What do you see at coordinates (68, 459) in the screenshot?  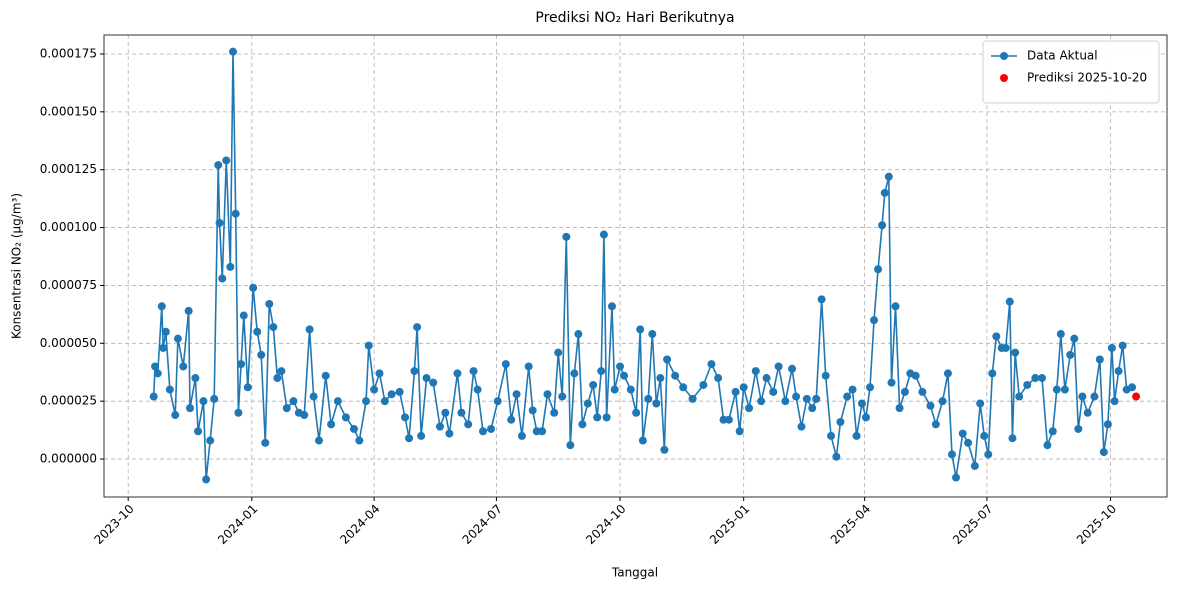 I see `y-tick-label: 0.000000` at bounding box center [68, 459].